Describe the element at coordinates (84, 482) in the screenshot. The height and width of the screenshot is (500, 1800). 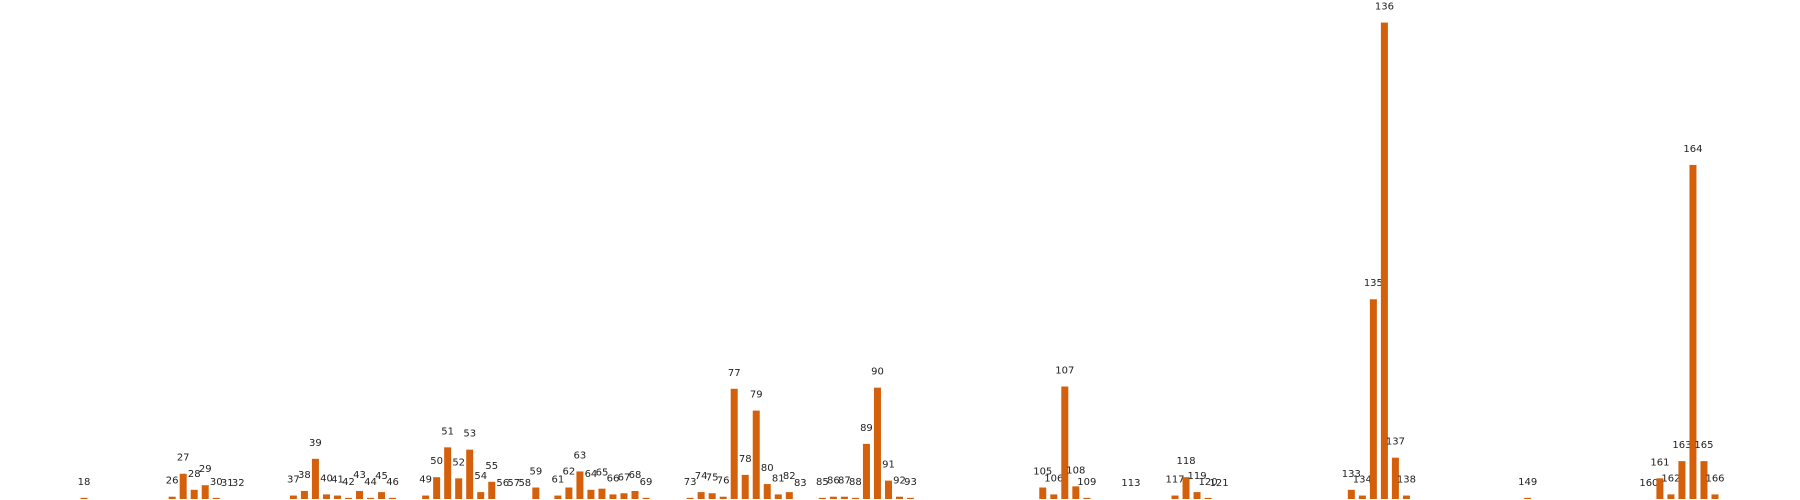
I see `bar-label: 18` at that location.